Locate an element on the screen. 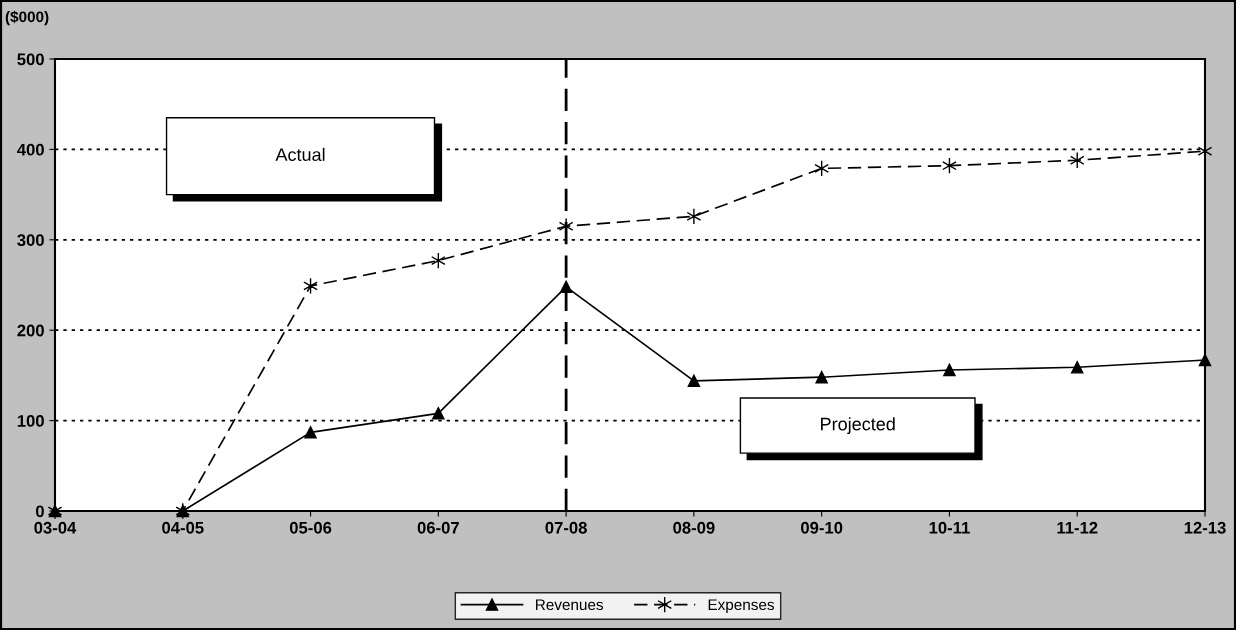 The height and width of the screenshot is (630, 1236). y-tick-label: 100 is located at coordinates (30, 421).